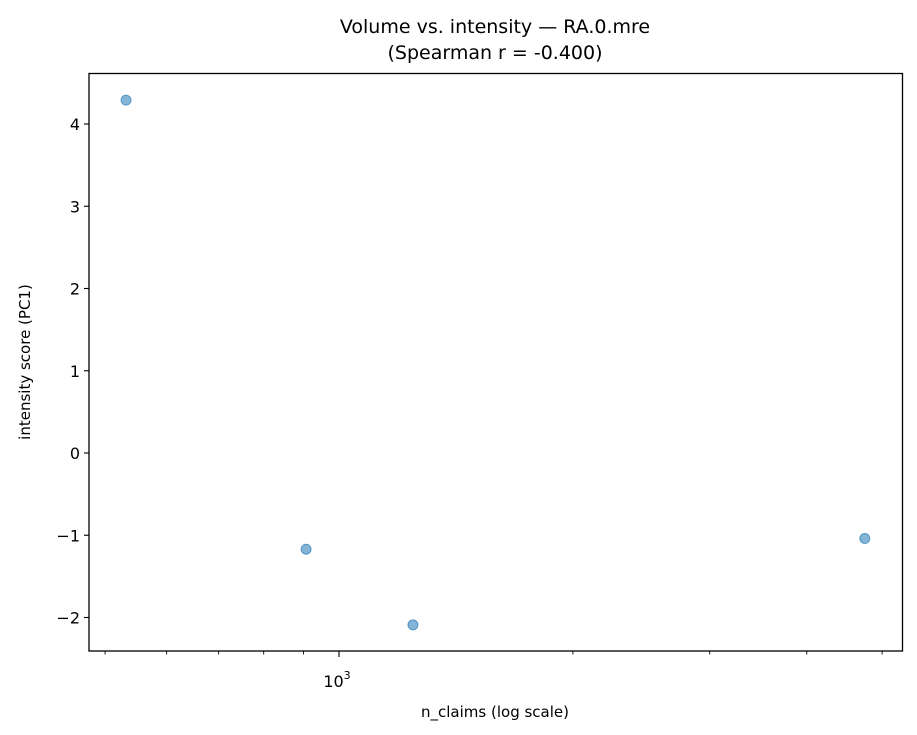  I want to click on chart-subtitle: (Spearman r = -0.400), so click(494, 53).